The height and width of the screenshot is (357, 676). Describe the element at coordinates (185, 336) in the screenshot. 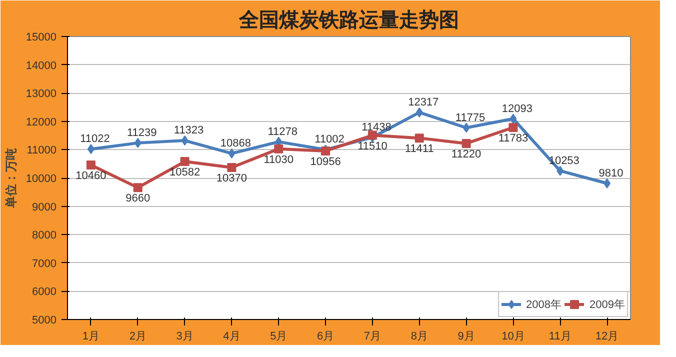

I see `x-tick-label: 3月` at that location.